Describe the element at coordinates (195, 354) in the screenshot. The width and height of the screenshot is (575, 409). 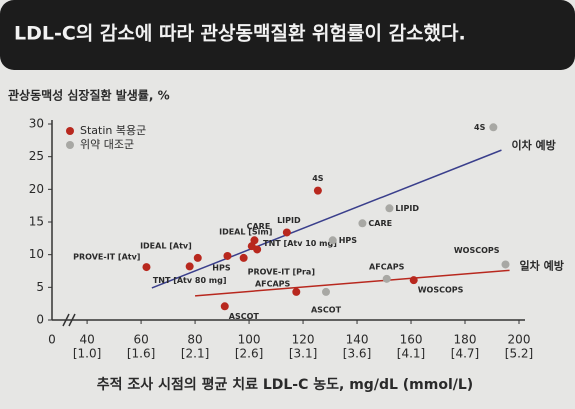
I see `x-tick-mmol: [2.1]` at that location.